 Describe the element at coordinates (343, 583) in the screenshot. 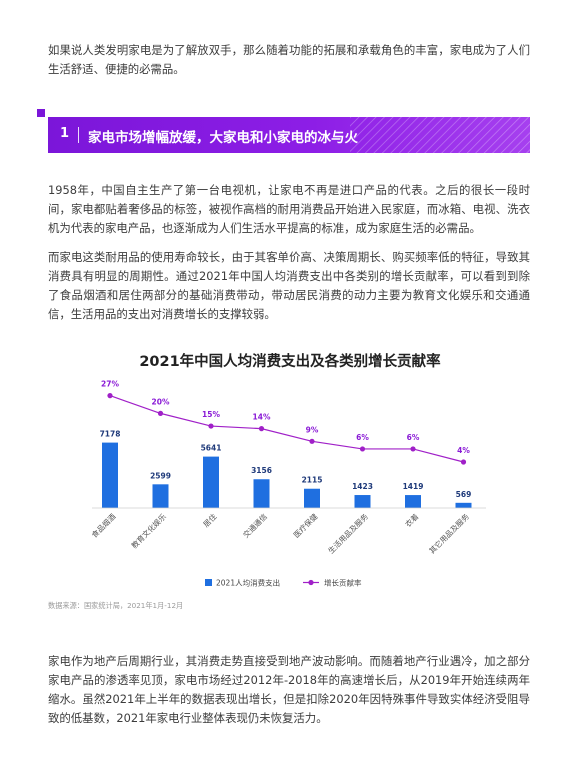

I see `legend-line-label: 增长贡献率` at that location.